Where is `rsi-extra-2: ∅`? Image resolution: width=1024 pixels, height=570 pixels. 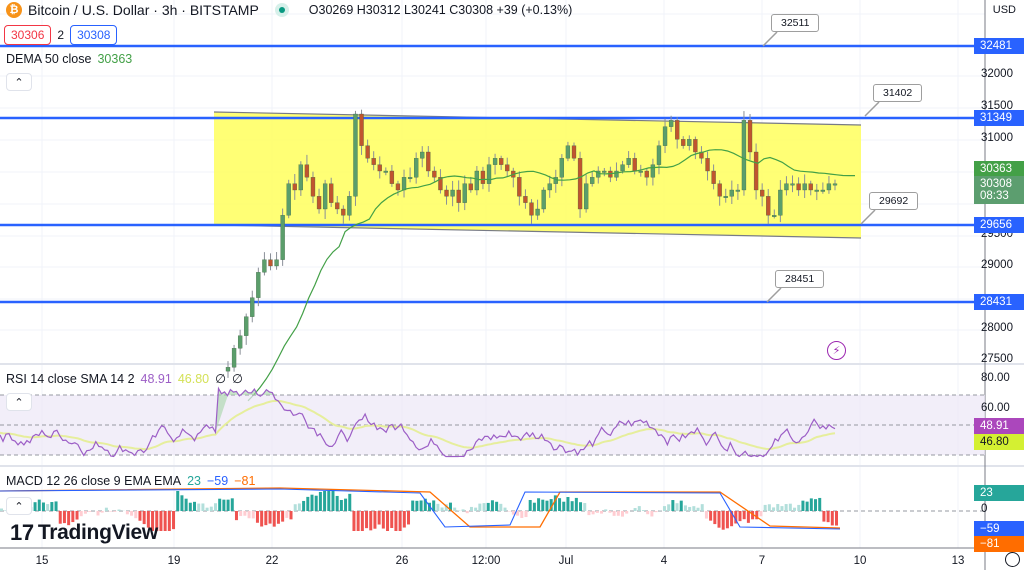
rsi-extra-2: ∅ is located at coordinates (237, 379).